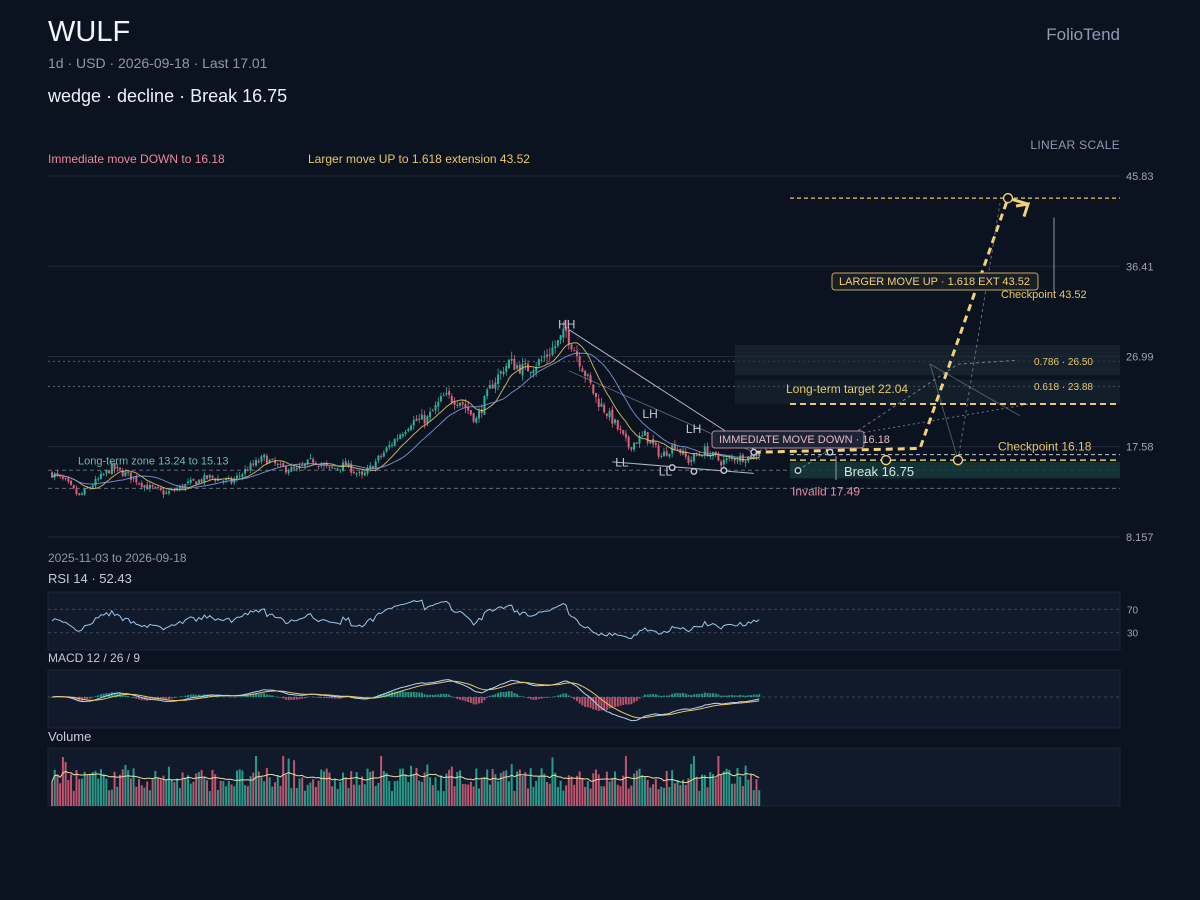 The height and width of the screenshot is (900, 1200). What do you see at coordinates (1075, 145) in the screenshot?
I see `scale-mode-label: LINEAR SCALE` at bounding box center [1075, 145].